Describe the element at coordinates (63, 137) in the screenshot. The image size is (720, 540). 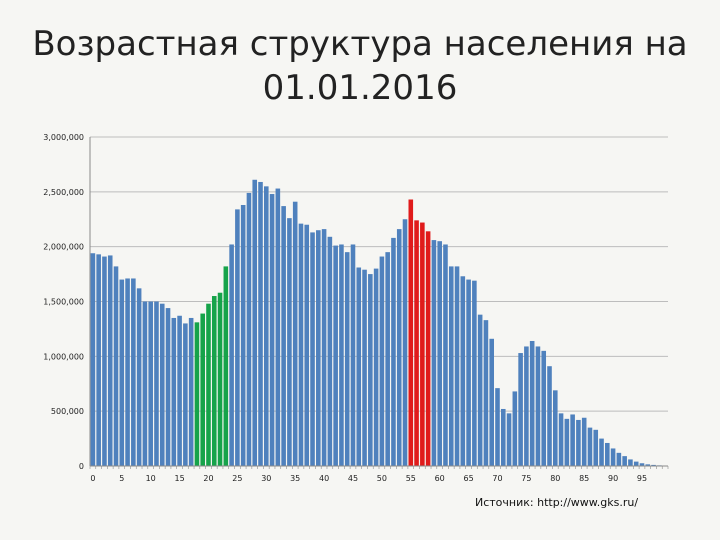
I see `y-tick-label: 3,000,000` at that location.